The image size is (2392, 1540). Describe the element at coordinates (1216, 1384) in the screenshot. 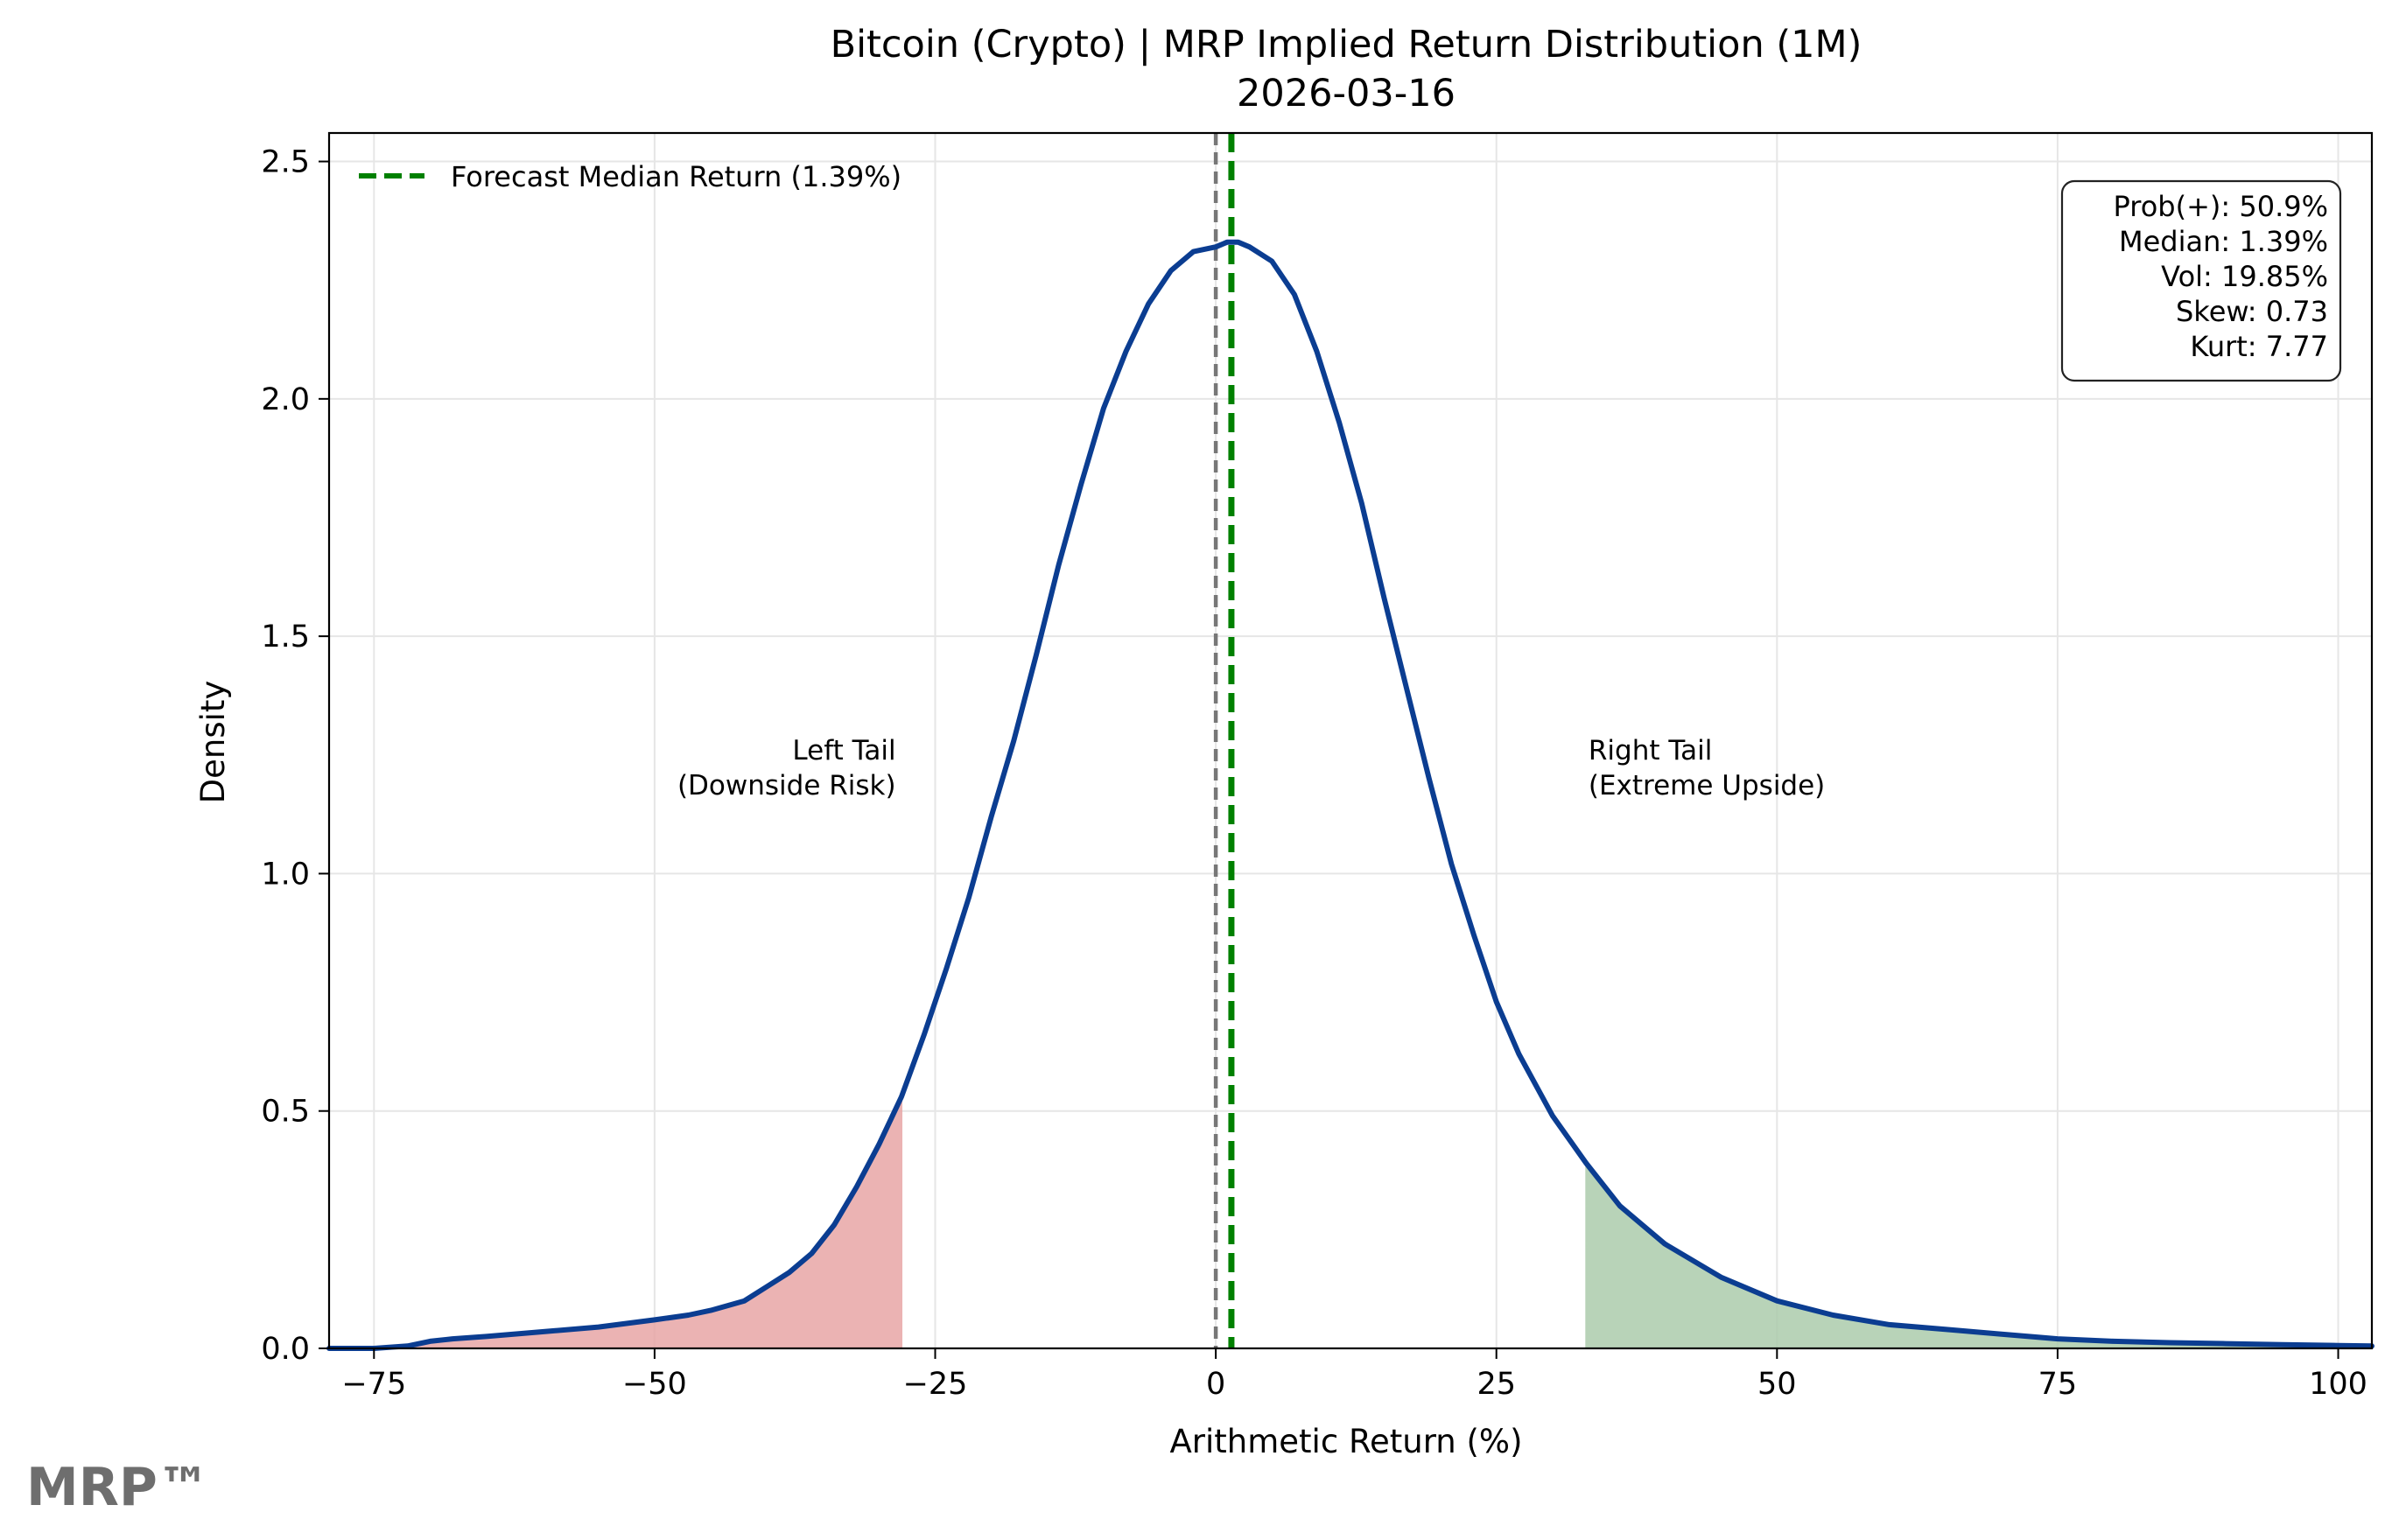

I see `x-tick-label: 0` at that location.